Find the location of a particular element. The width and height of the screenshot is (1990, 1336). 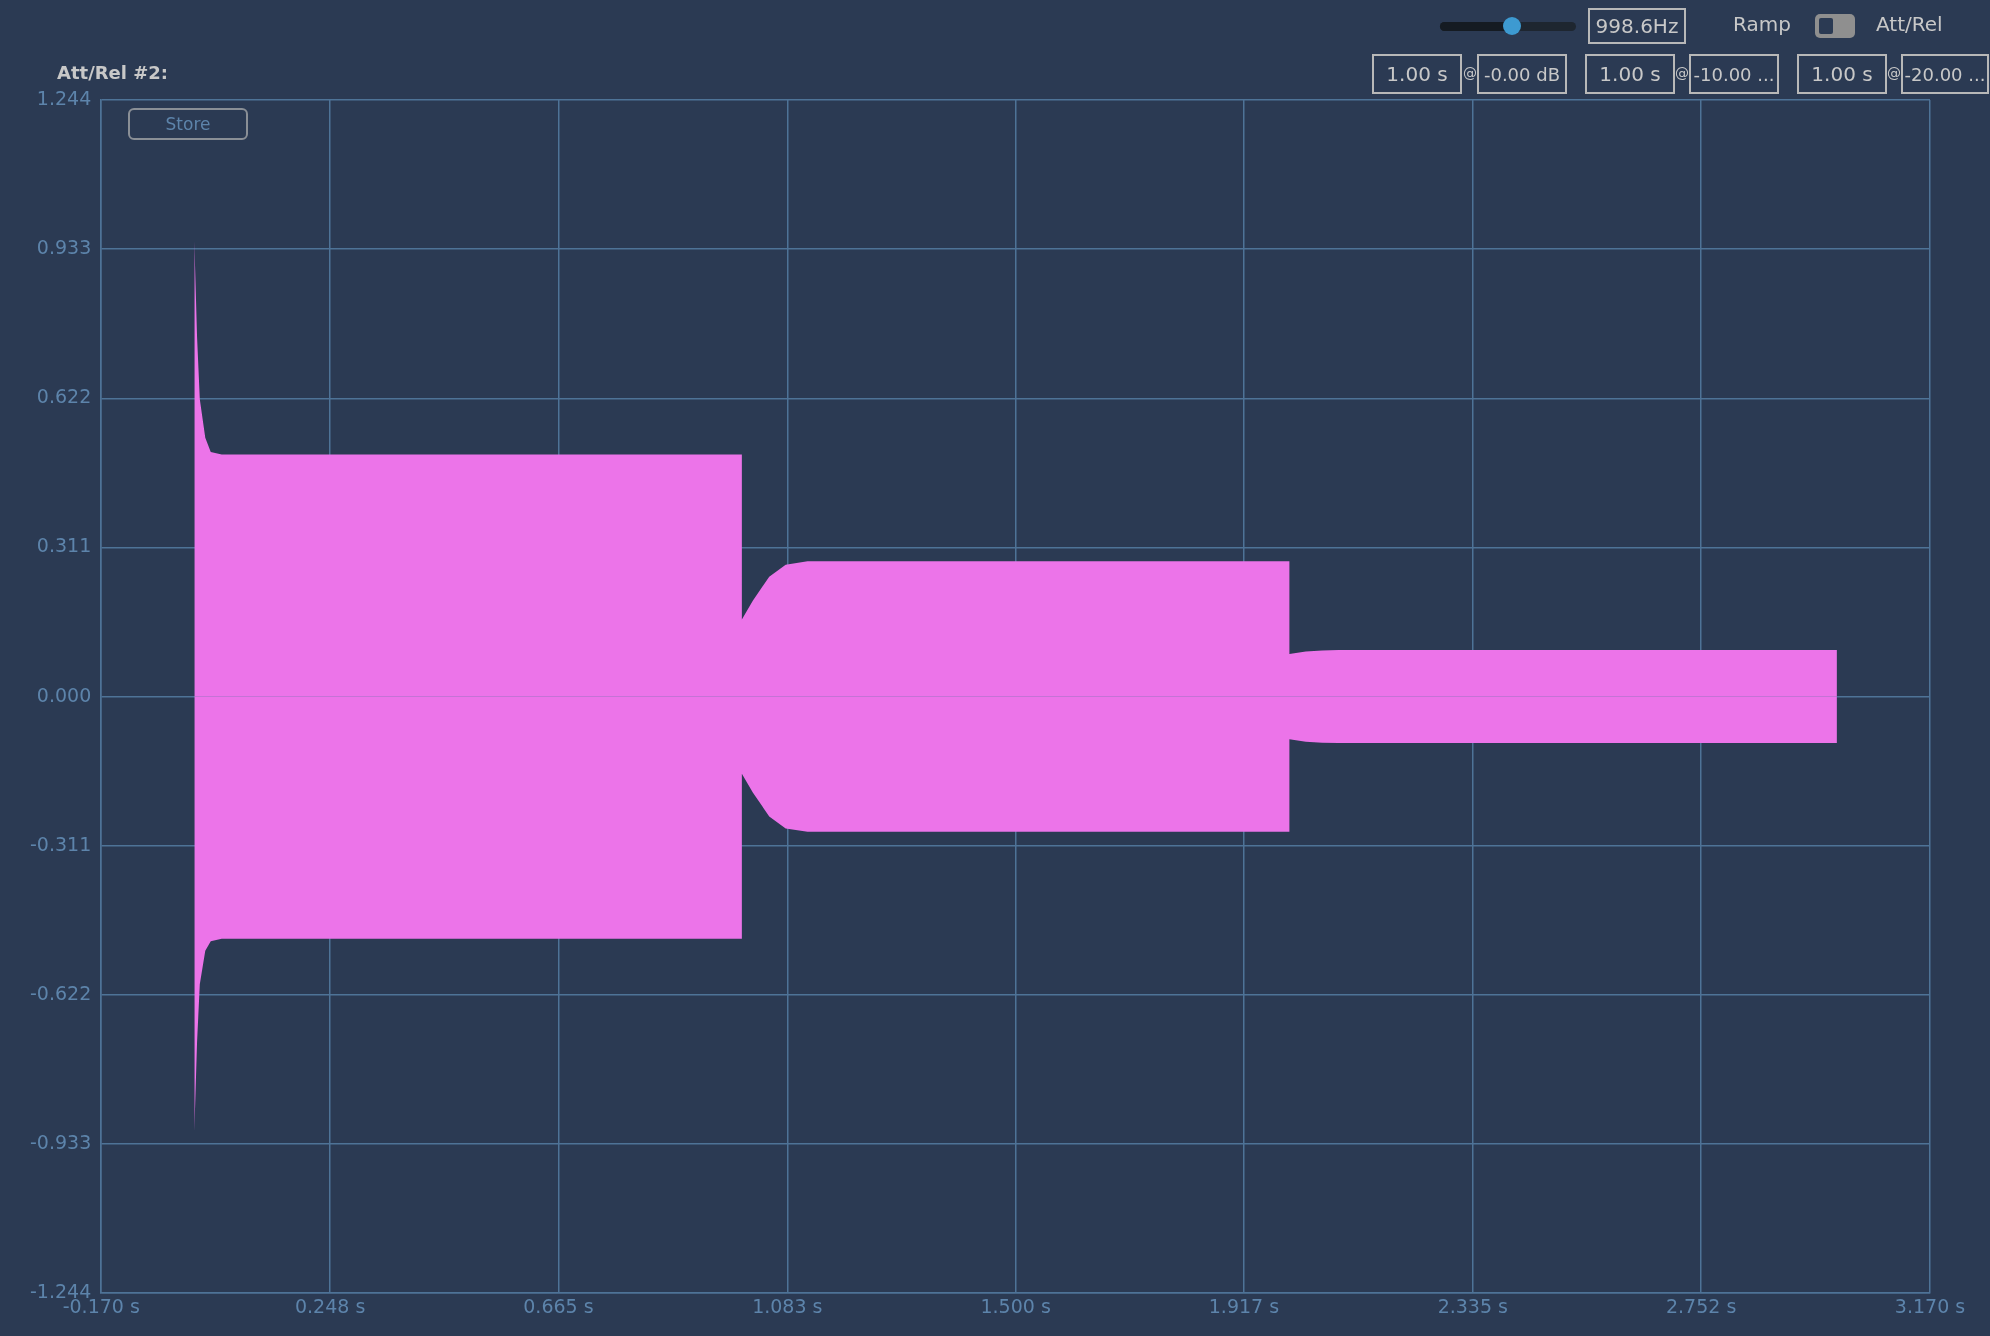

x-tick-label: 2.335 s is located at coordinates (1472, 1305).